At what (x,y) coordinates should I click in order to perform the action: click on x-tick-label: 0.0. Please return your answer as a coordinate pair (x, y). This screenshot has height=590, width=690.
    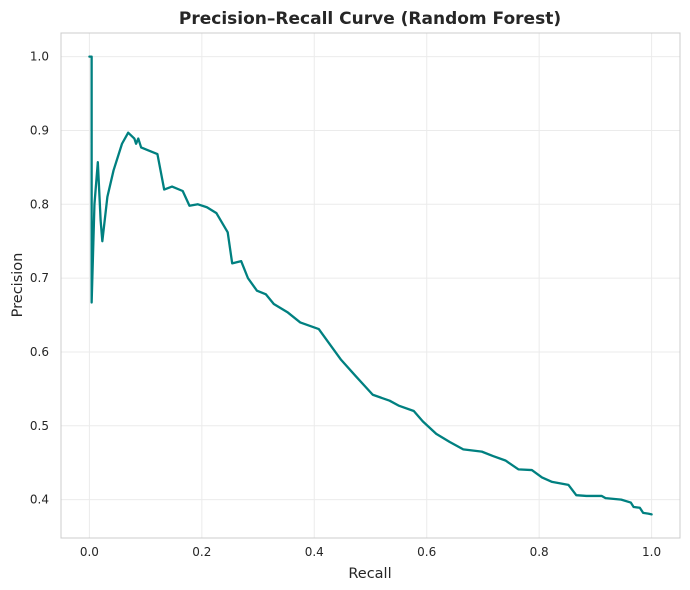
    Looking at the image, I should click on (89, 552).